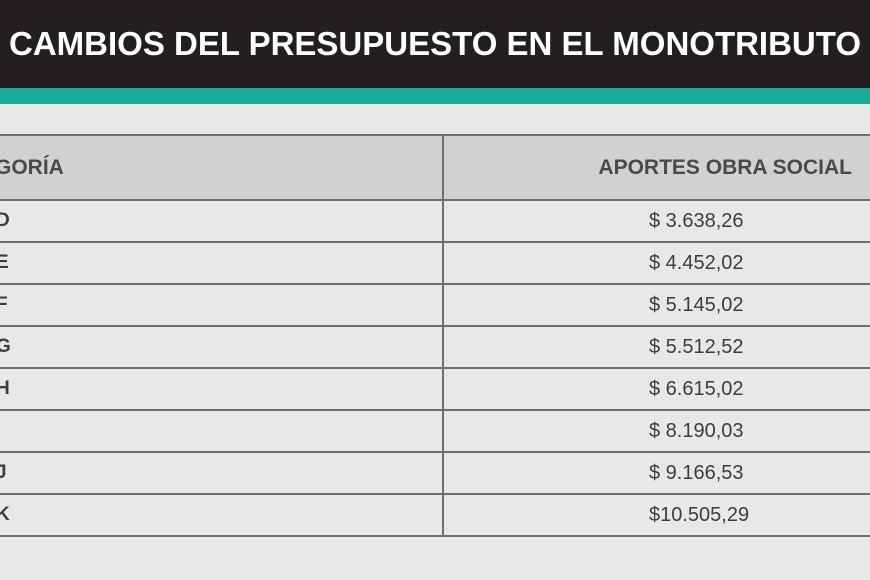 Image resolution: width=870 pixels, height=580 pixels. Describe the element at coordinates (699, 514) in the screenshot. I see `value-label: $10.505,29` at that location.